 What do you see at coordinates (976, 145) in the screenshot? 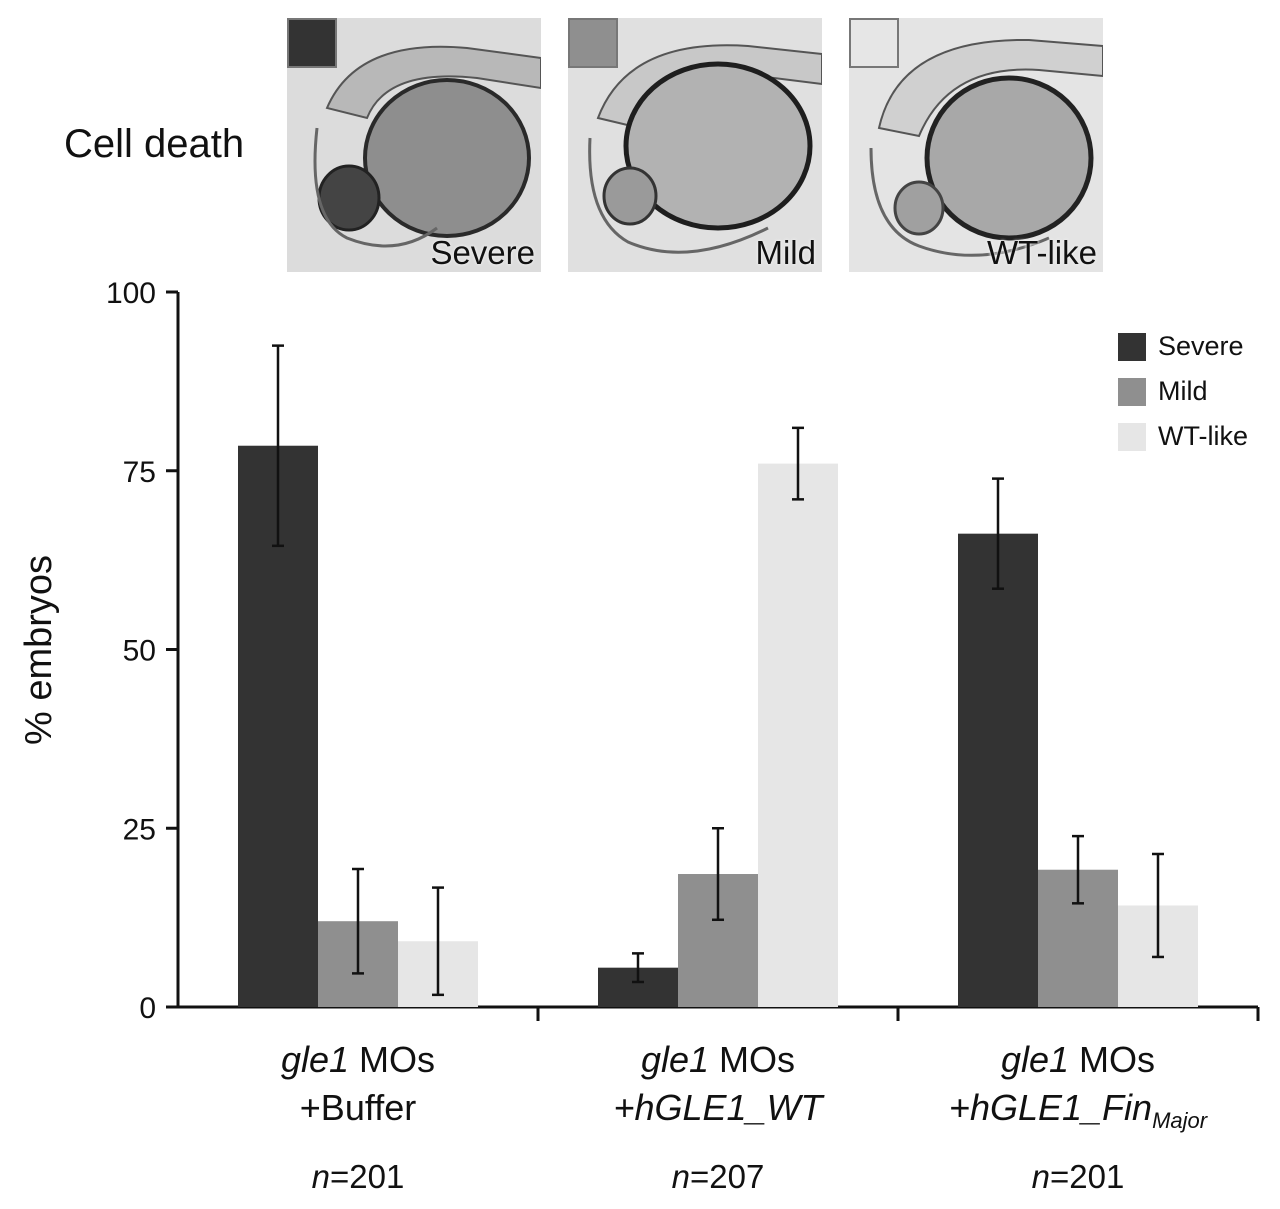
I see `embryo-panel-wtlike: WT-like` at bounding box center [976, 145].